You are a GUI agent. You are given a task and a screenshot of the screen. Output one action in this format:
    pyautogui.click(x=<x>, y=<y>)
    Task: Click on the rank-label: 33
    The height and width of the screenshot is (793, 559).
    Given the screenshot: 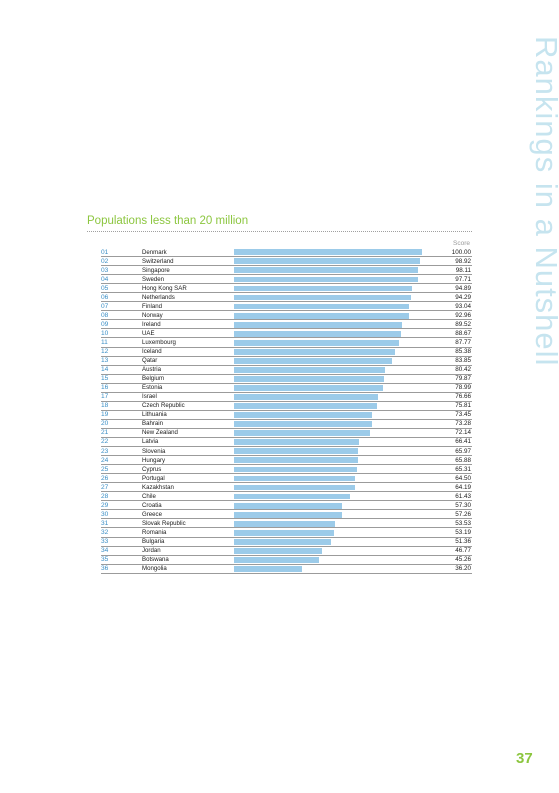 What is the action you would take?
    pyautogui.click(x=105, y=541)
    